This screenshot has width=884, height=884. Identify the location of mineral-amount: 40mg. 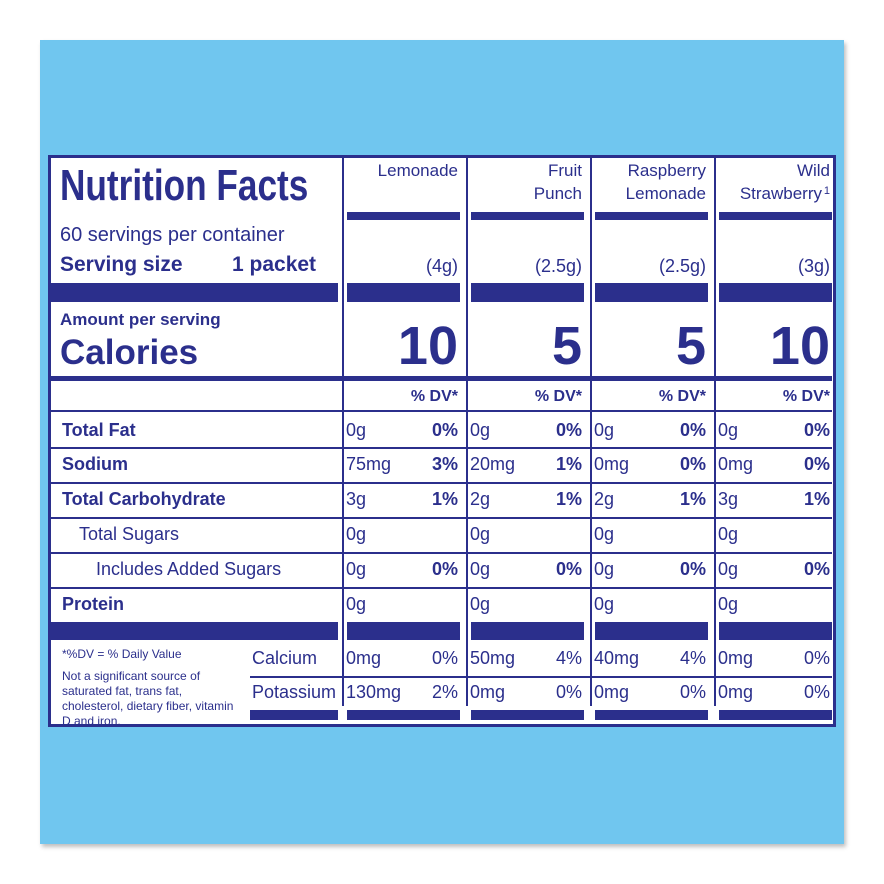
(617, 657).